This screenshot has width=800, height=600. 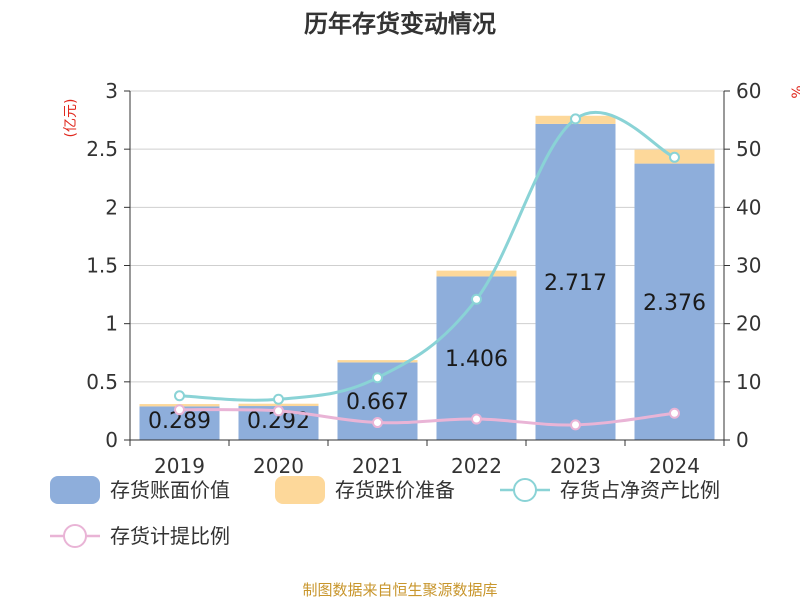 What do you see at coordinates (742, 440) in the screenshot?
I see `right-tick-label: 0` at bounding box center [742, 440].